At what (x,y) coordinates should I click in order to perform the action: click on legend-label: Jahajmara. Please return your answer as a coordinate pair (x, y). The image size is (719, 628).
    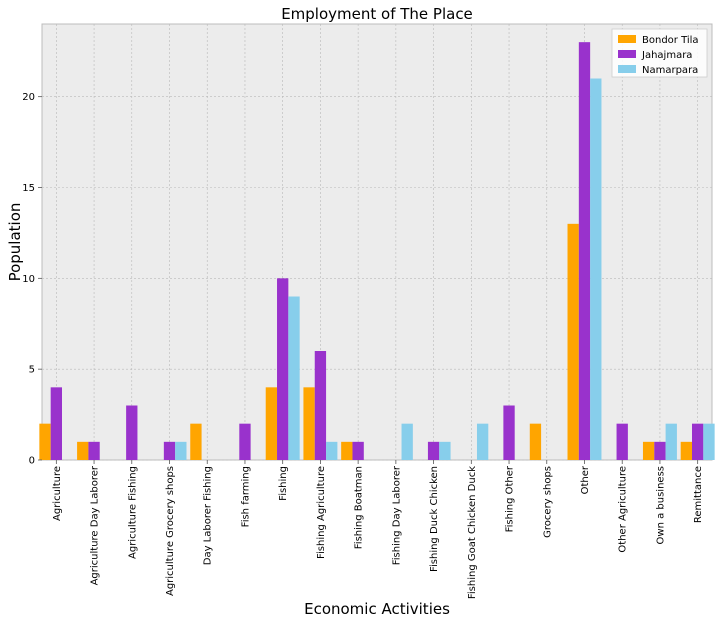
    Looking at the image, I should click on (666, 55).